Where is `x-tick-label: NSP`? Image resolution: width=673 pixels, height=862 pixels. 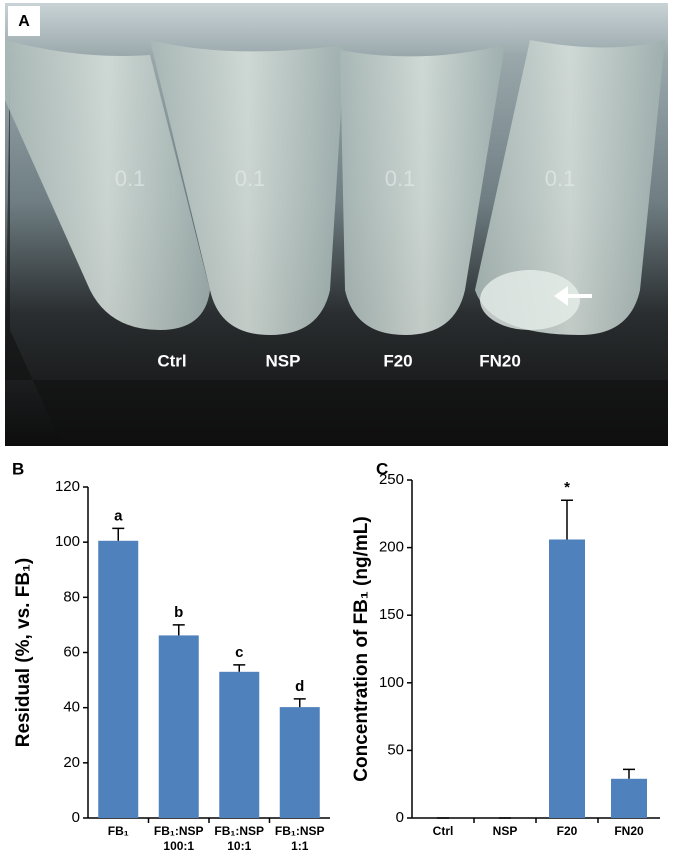
x-tick-label: NSP is located at coordinates (505, 831).